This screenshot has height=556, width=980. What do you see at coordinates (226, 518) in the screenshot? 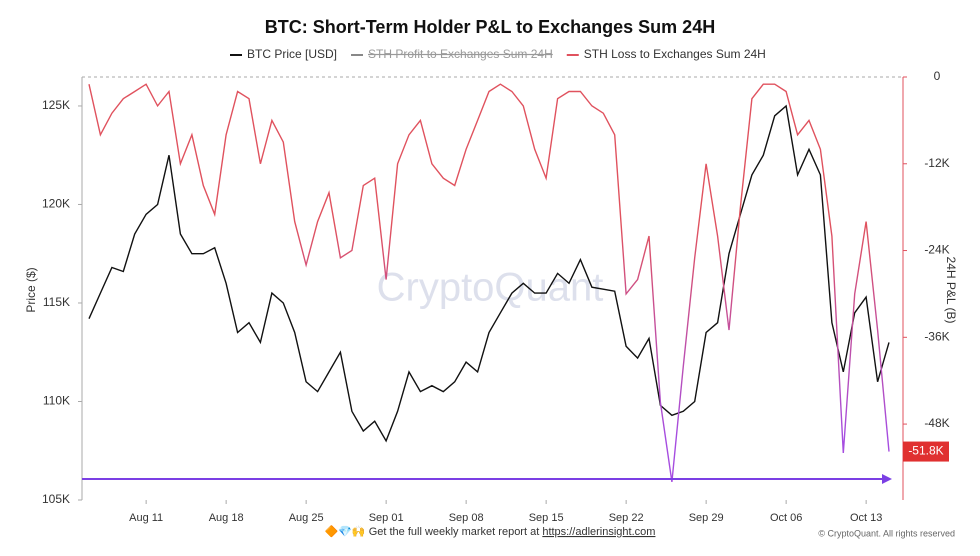
I see `x-tick-label: Aug 18` at bounding box center [226, 518].